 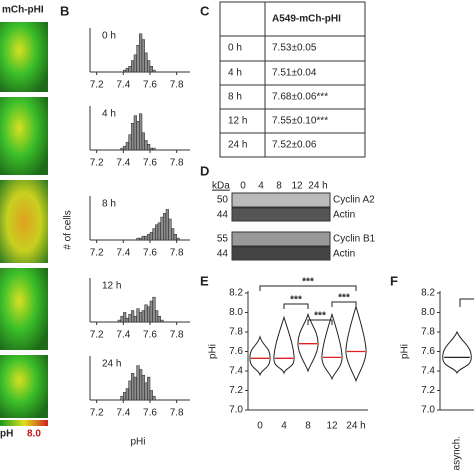 What do you see at coordinates (204, 170) in the screenshot?
I see `panel-label: D` at bounding box center [204, 170].